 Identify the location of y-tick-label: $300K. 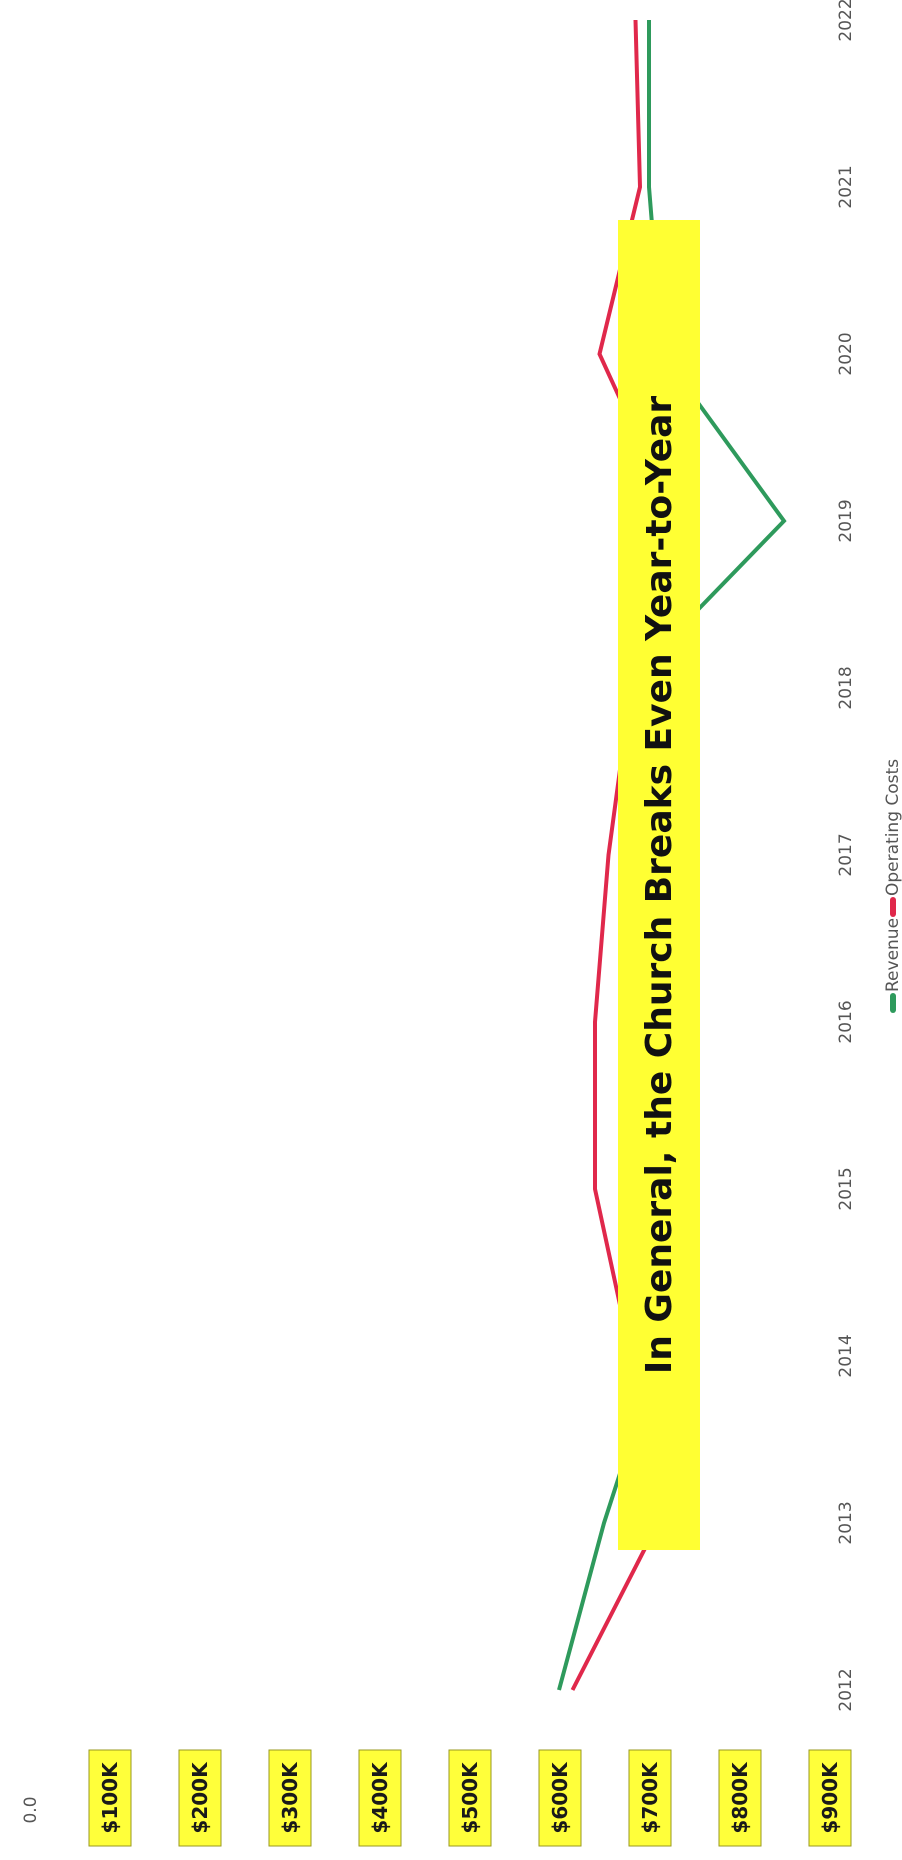
(290, 1798).